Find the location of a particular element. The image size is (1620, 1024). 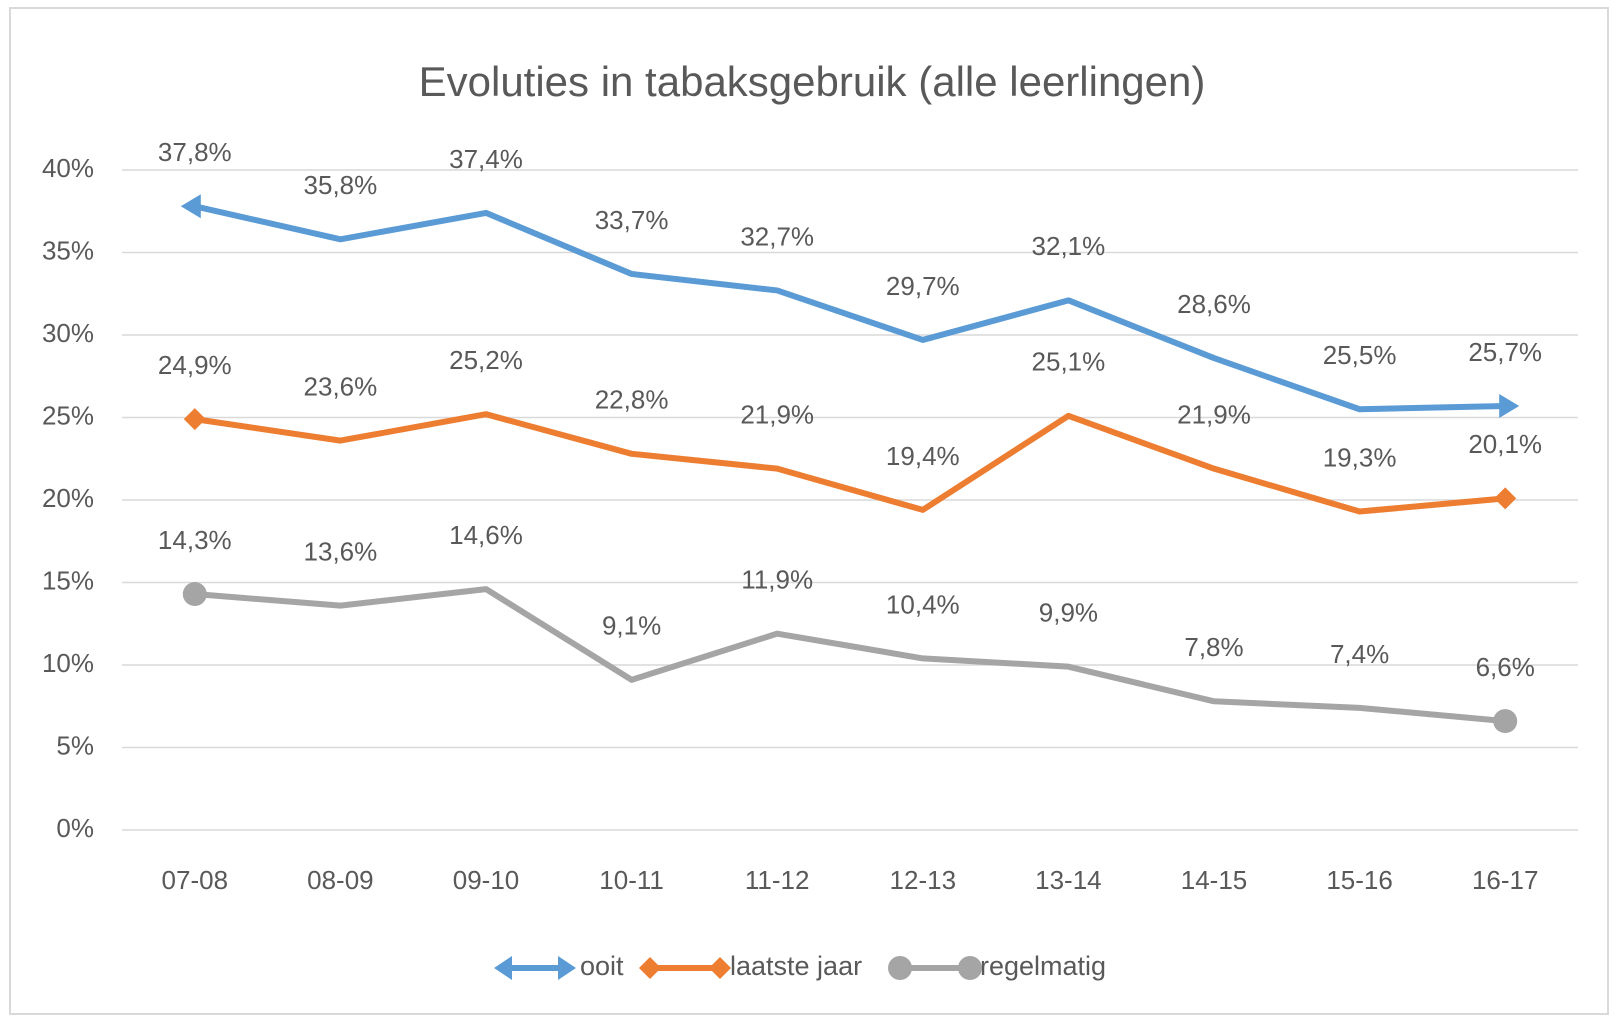

y-tick-label: 30% is located at coordinates (68, 333).